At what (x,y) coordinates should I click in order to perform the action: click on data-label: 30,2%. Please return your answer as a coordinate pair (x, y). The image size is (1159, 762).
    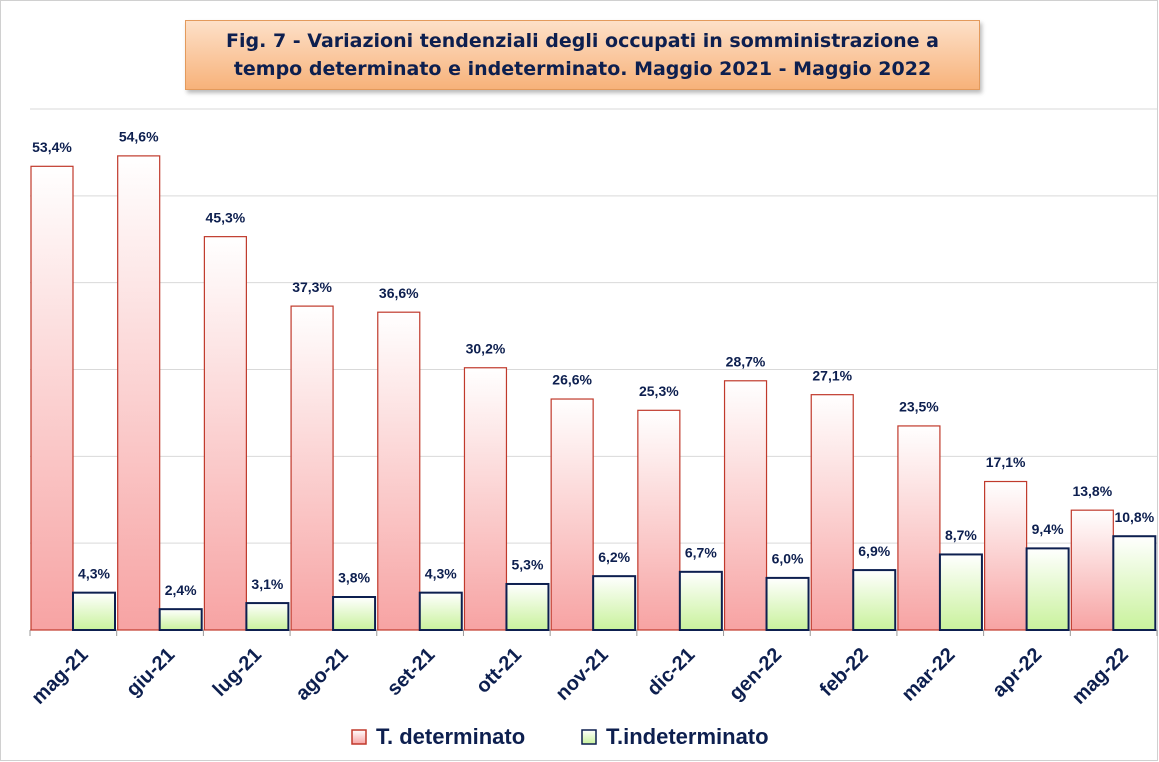
    Looking at the image, I should click on (486, 348).